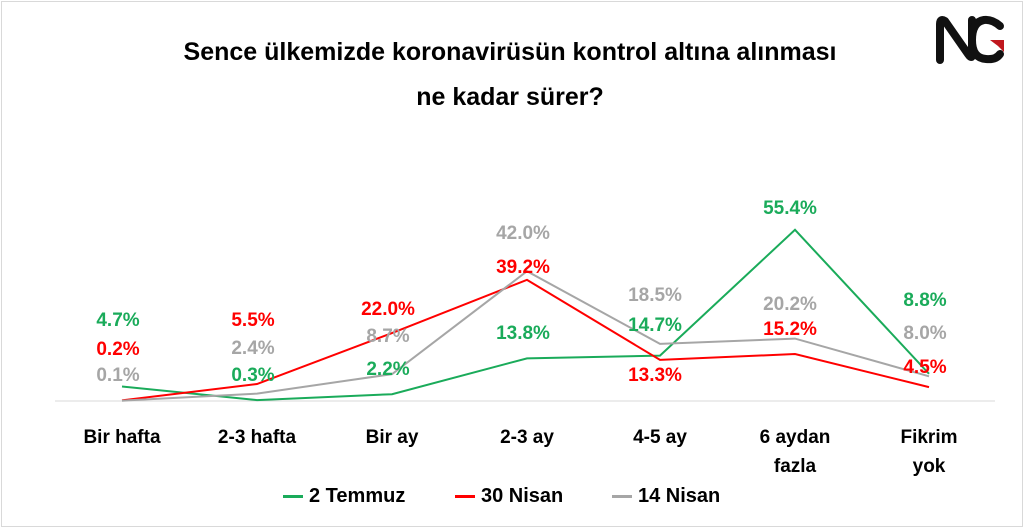 The image size is (1024, 528). What do you see at coordinates (679, 496) in the screenshot?
I see `legend-label: 14 Nisan` at bounding box center [679, 496].